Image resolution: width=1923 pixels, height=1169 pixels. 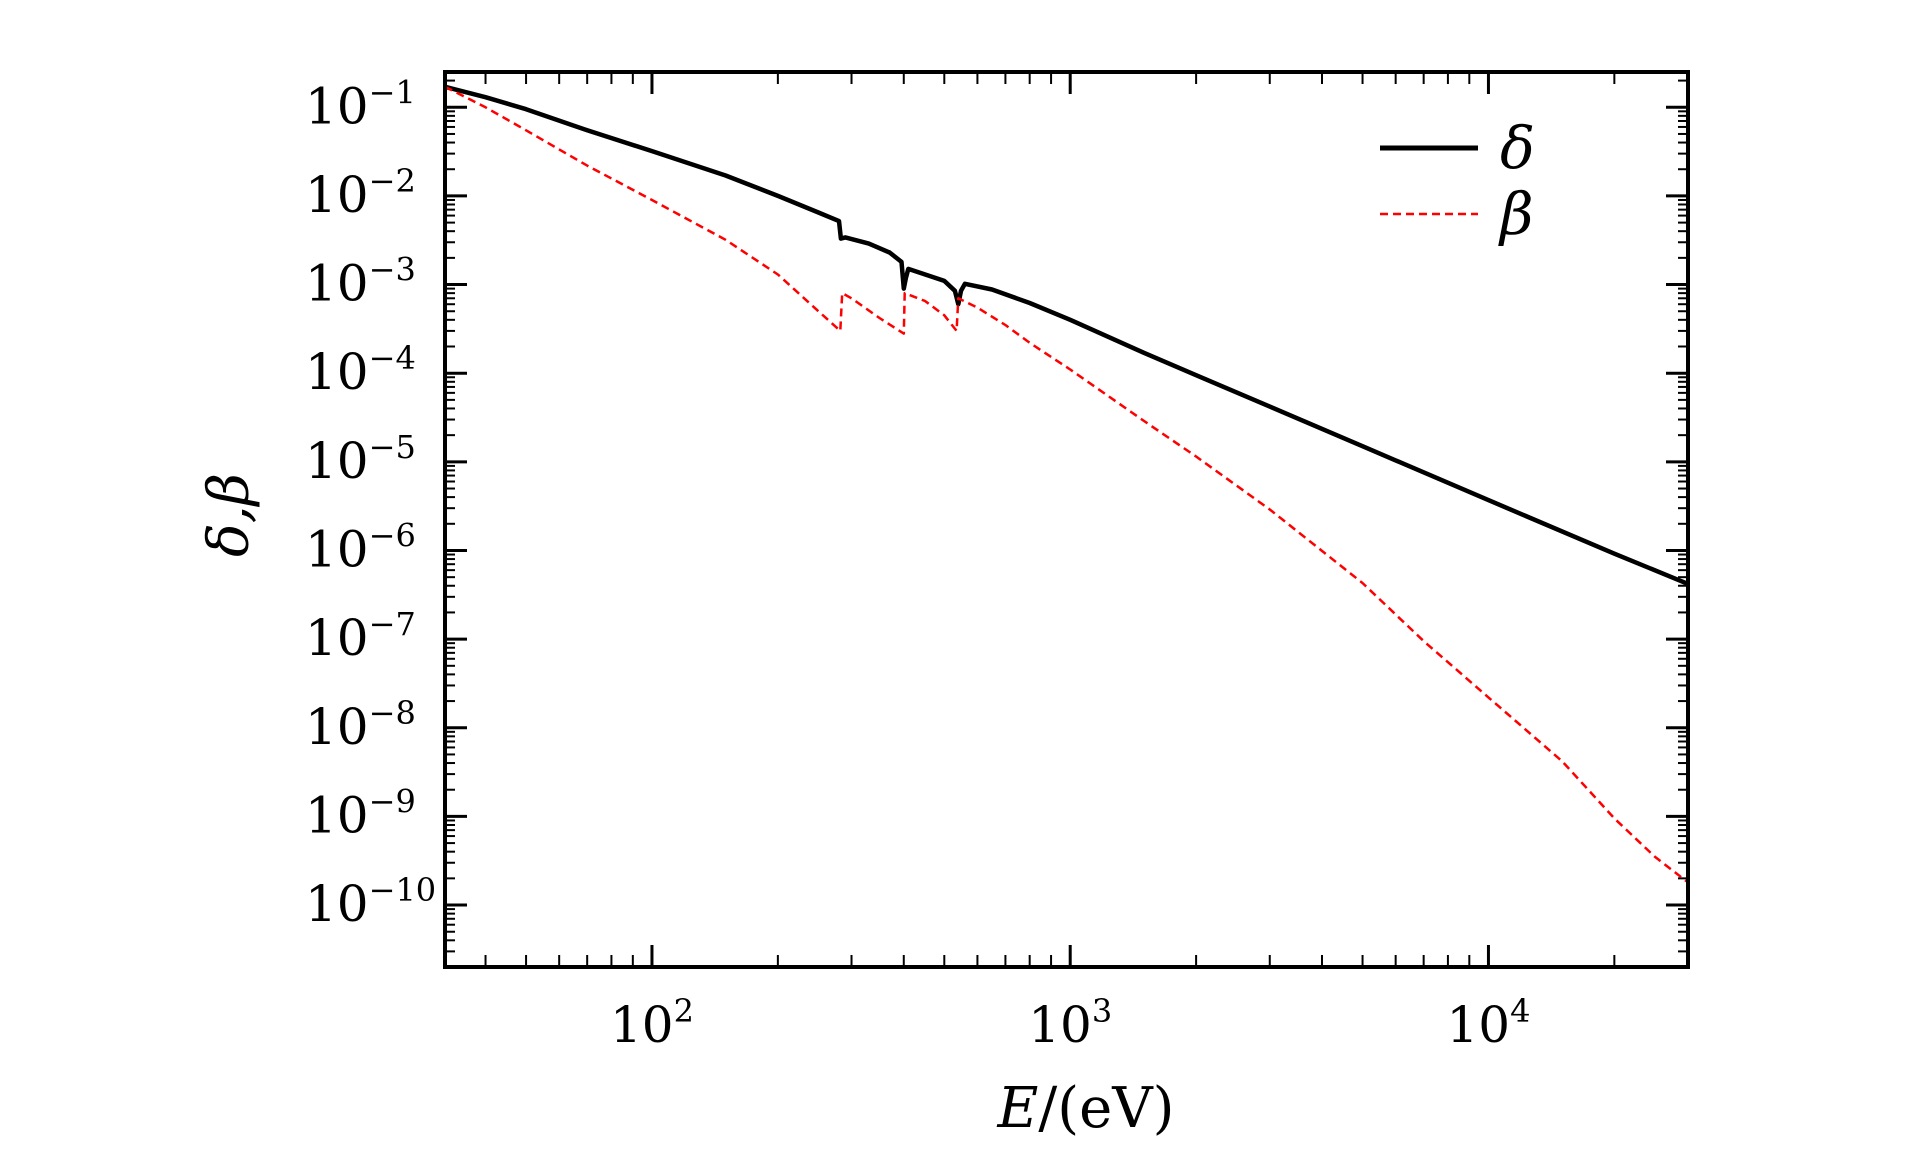 I want to click on y-tick-label-5: 10⁻⁶, so click(x=360, y=547).